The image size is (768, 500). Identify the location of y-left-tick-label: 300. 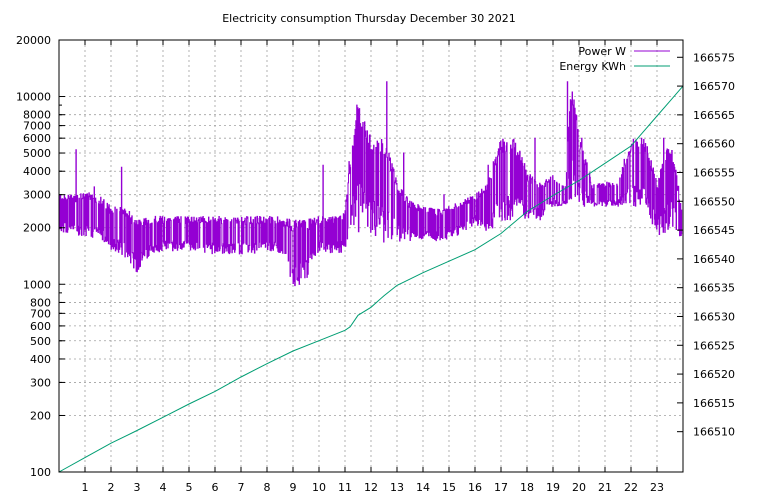
(40, 382).